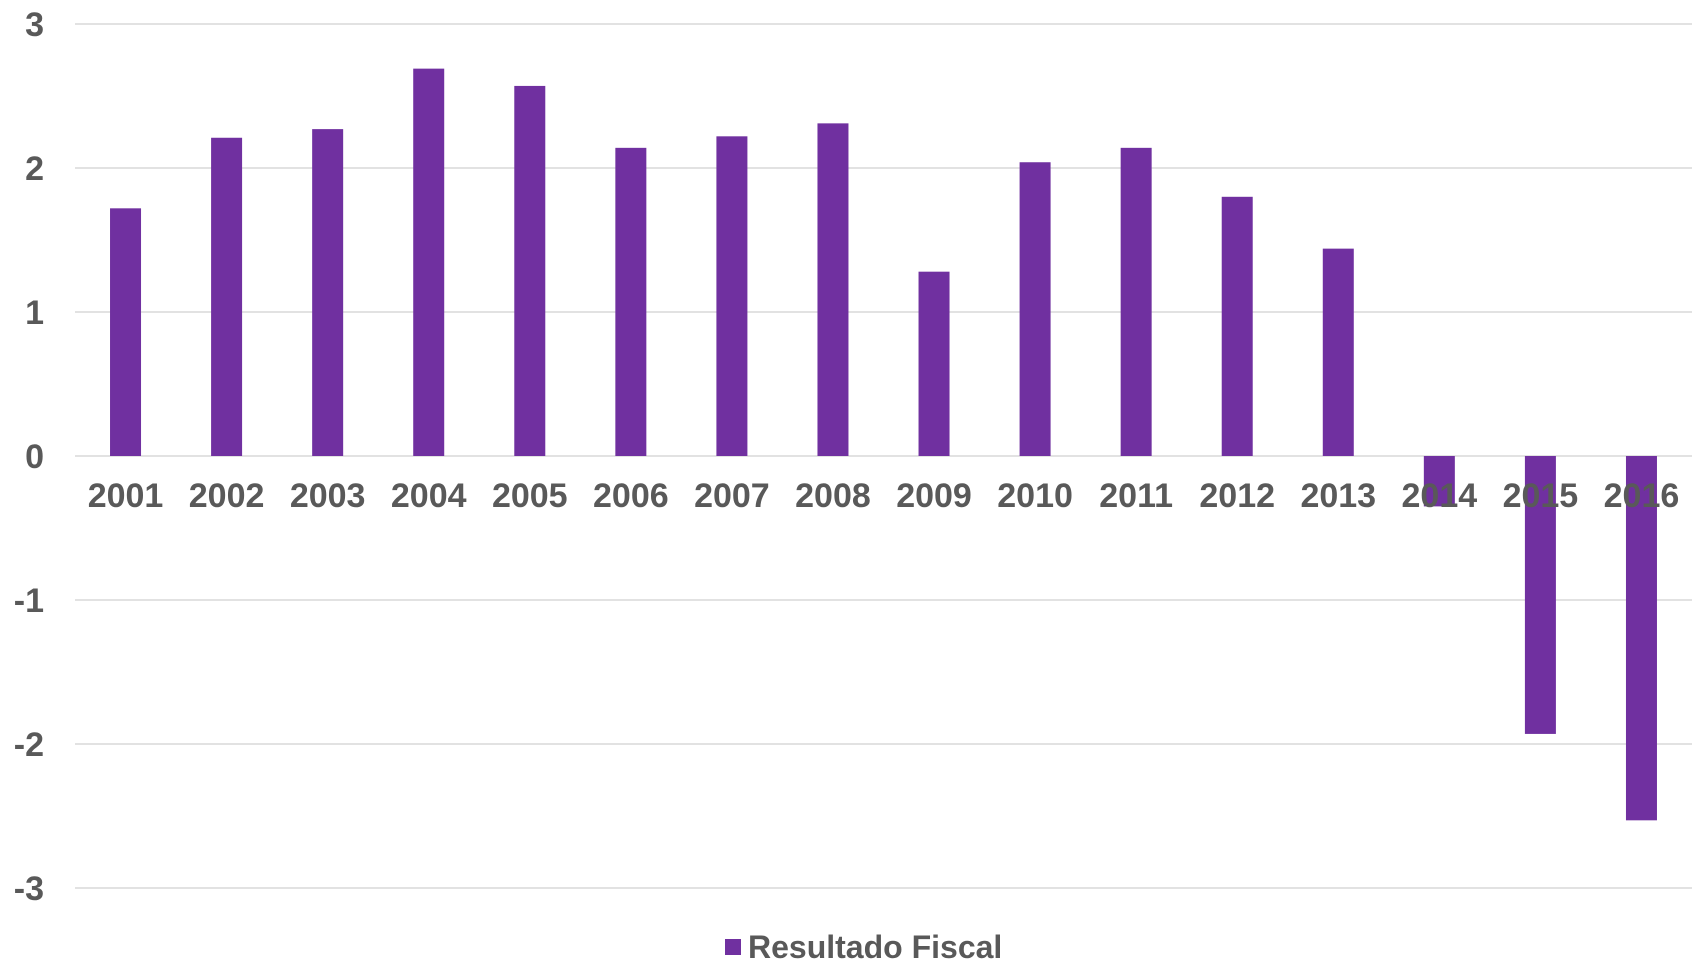  What do you see at coordinates (126, 496) in the screenshot?
I see `x-tick-label: 2001` at bounding box center [126, 496].